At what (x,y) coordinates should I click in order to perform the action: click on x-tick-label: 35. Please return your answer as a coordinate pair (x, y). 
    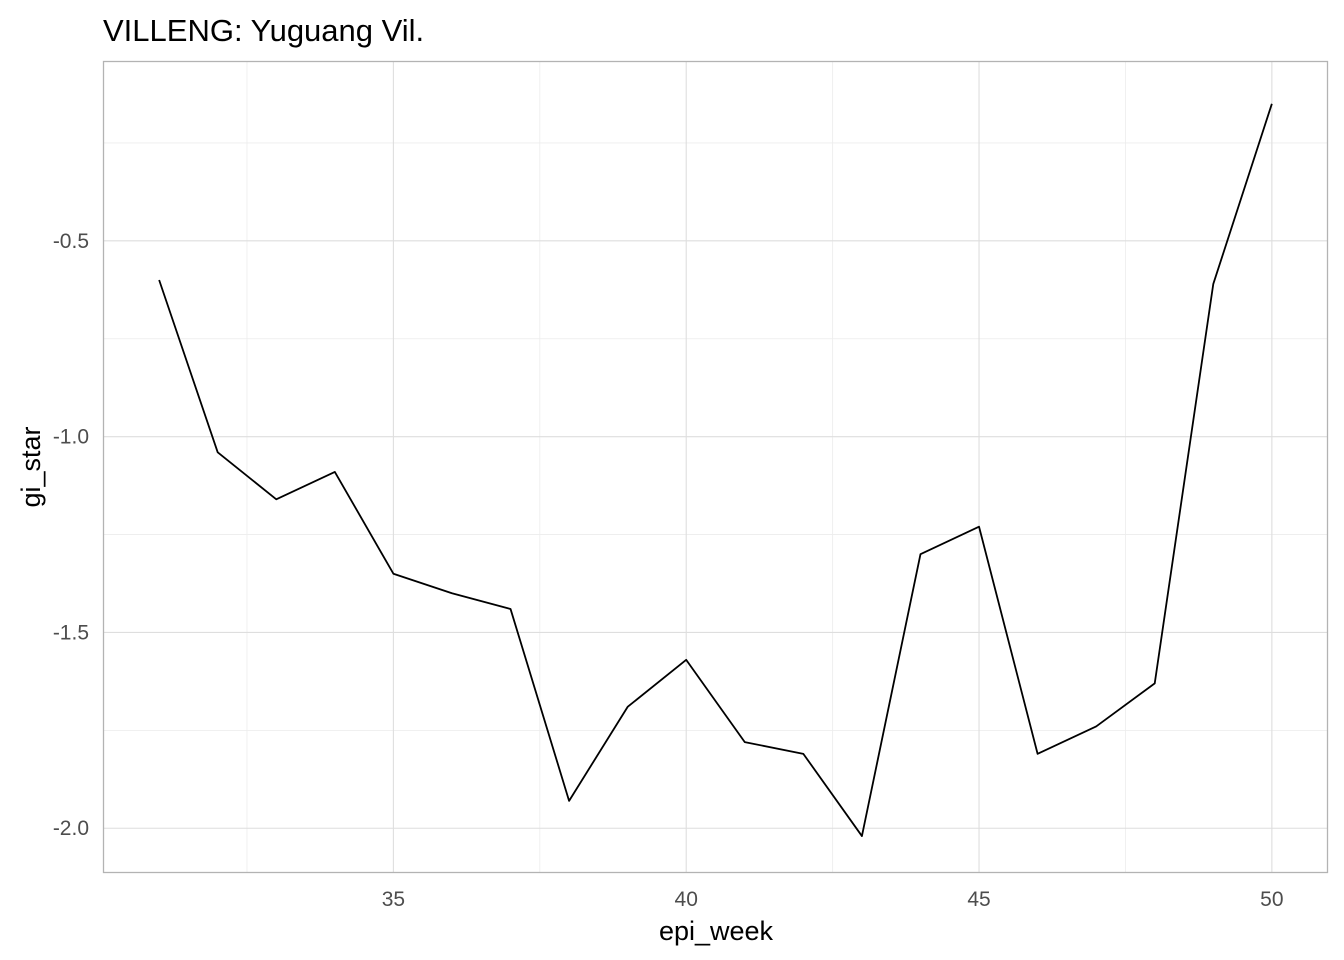
    Looking at the image, I should click on (393, 899).